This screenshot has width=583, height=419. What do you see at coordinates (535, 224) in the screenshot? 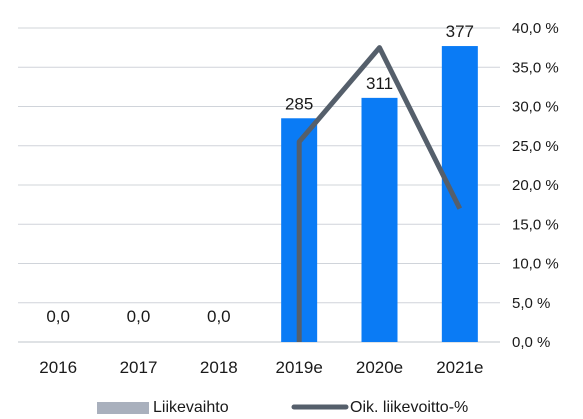
I see `y-right-tick-label: 15,0 %` at bounding box center [535, 224].